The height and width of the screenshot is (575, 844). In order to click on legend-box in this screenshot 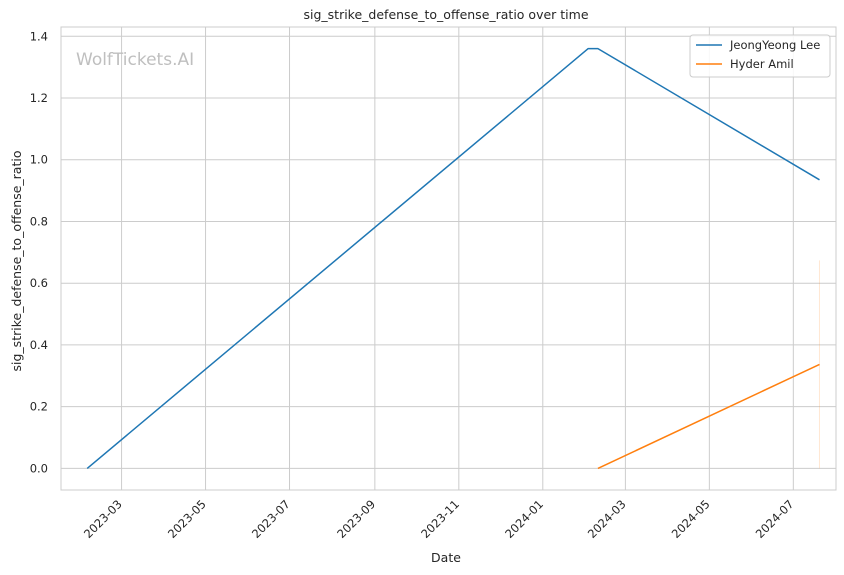, I will do `click(760, 56)`.